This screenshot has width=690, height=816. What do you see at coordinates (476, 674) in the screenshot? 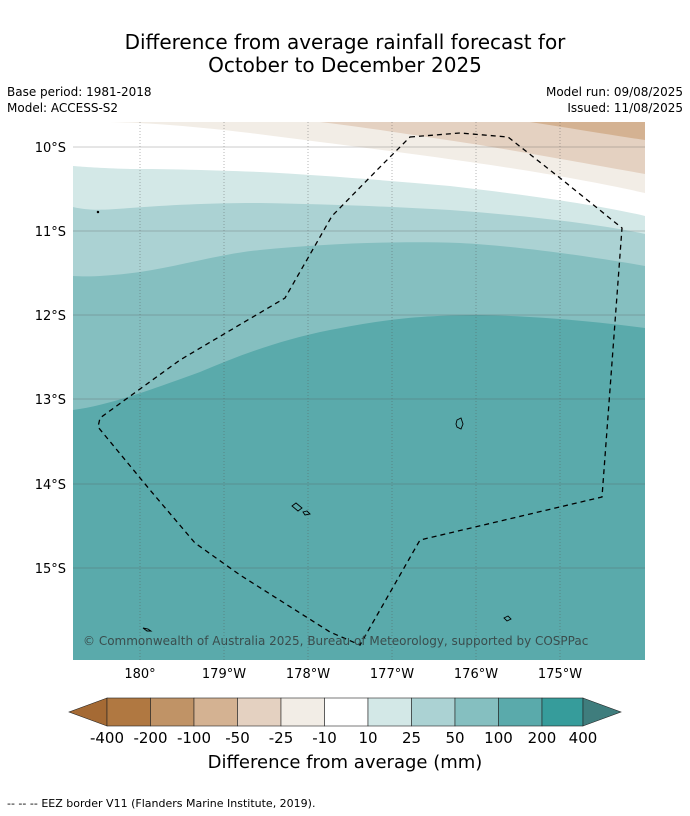
I see `lon-label: 176°W` at bounding box center [476, 674].